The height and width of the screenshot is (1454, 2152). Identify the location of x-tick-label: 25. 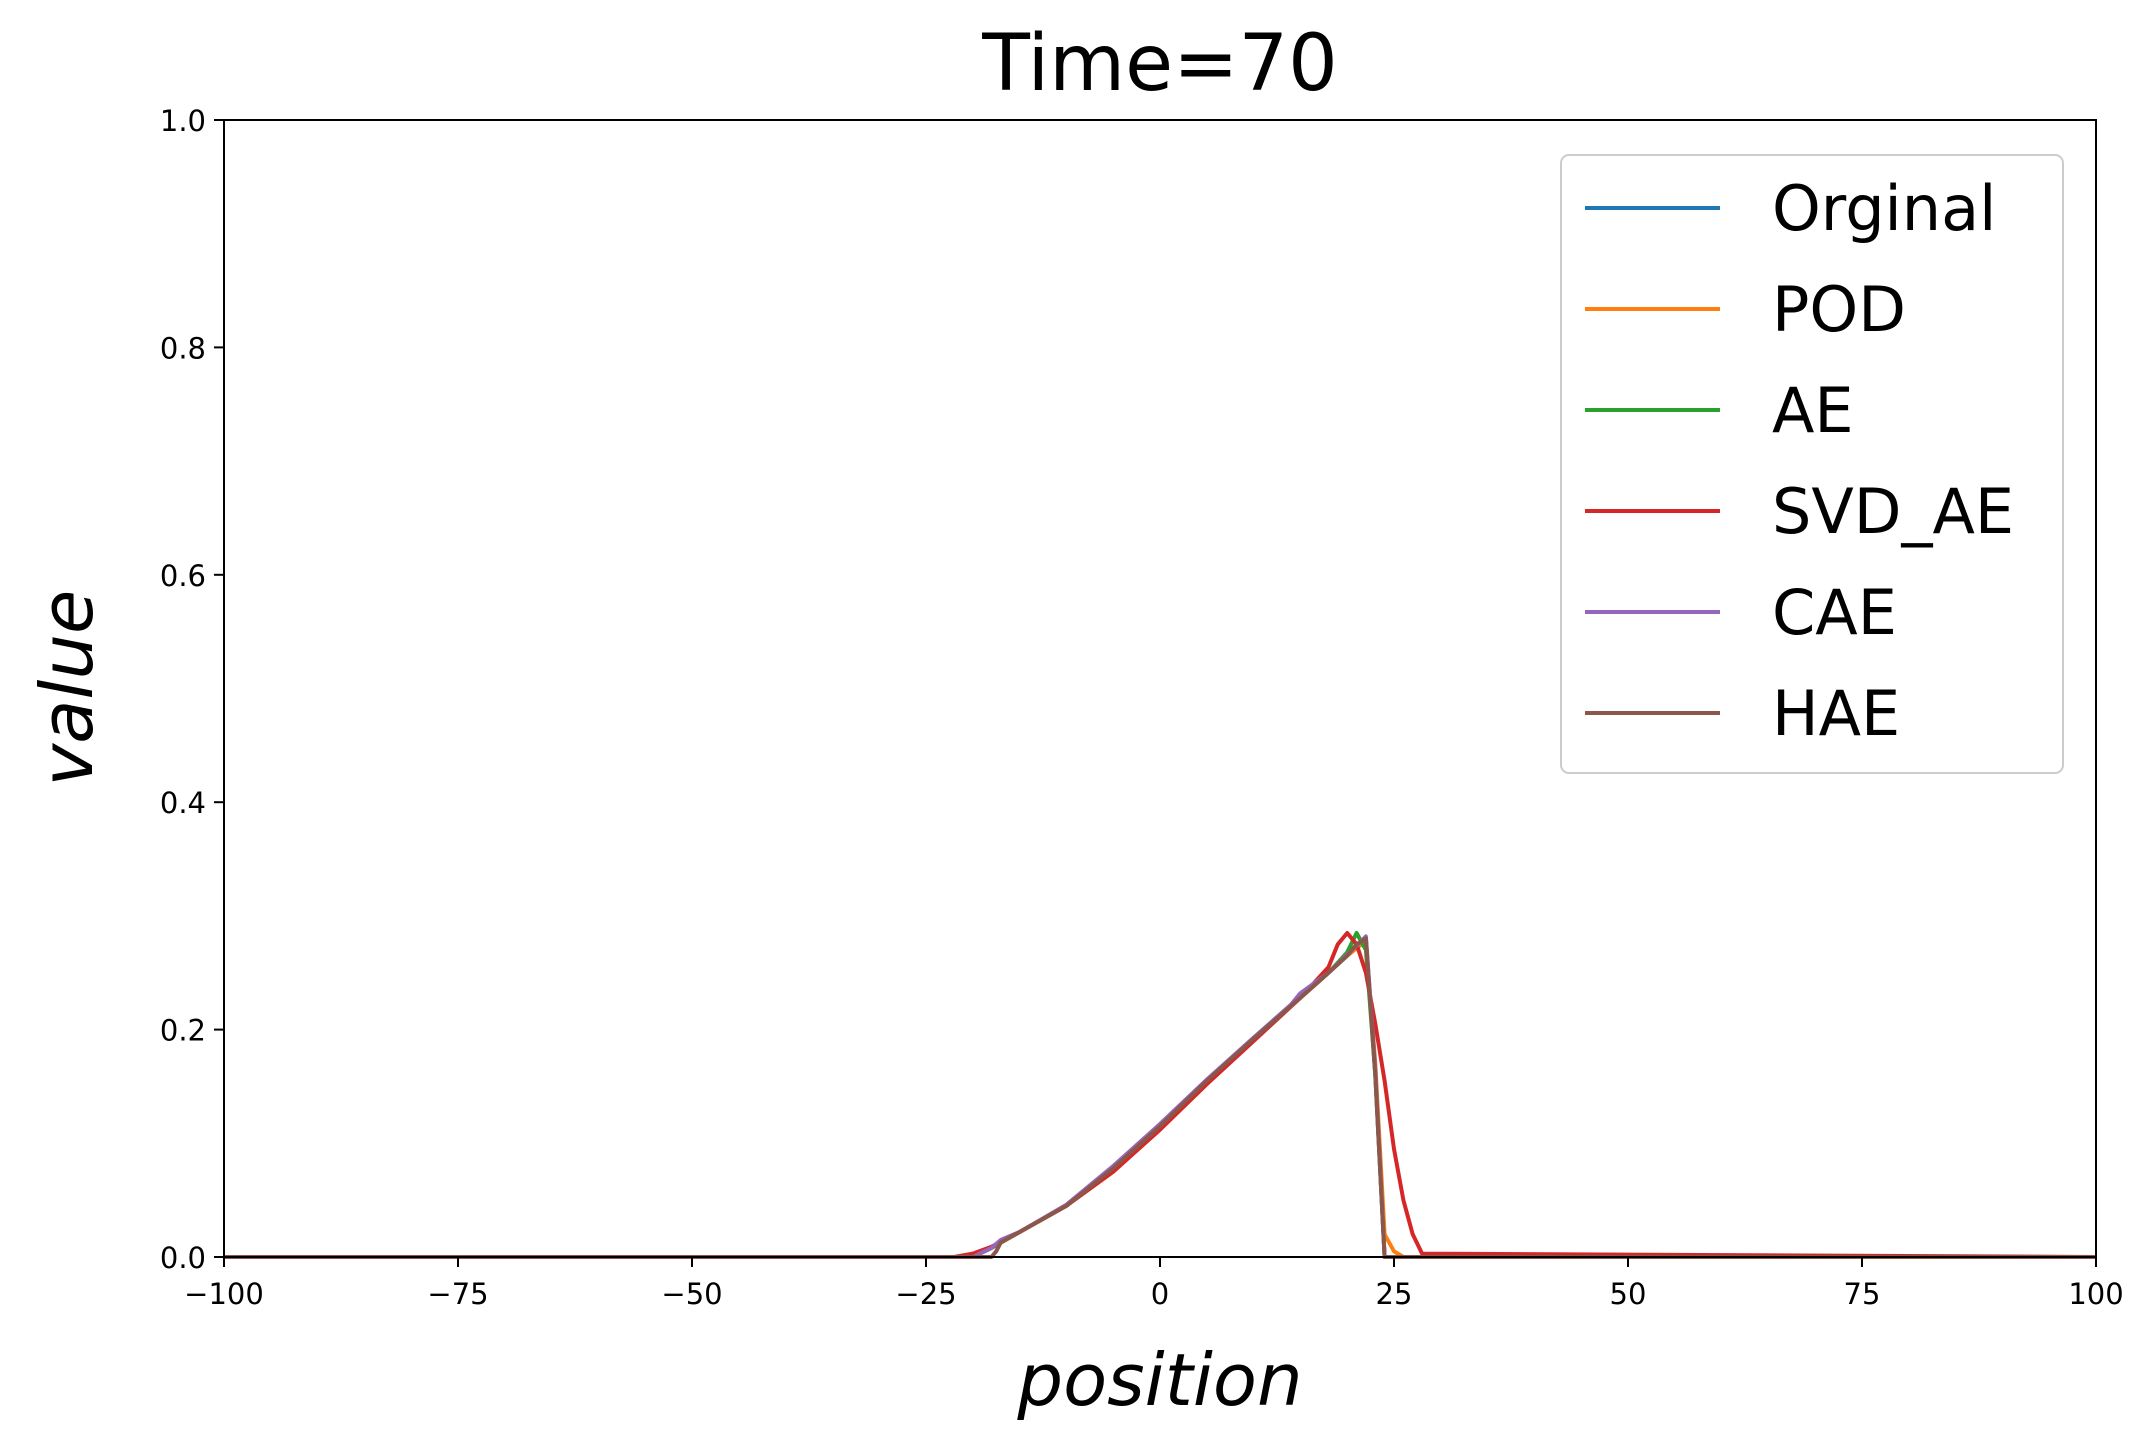
(1394, 1294).